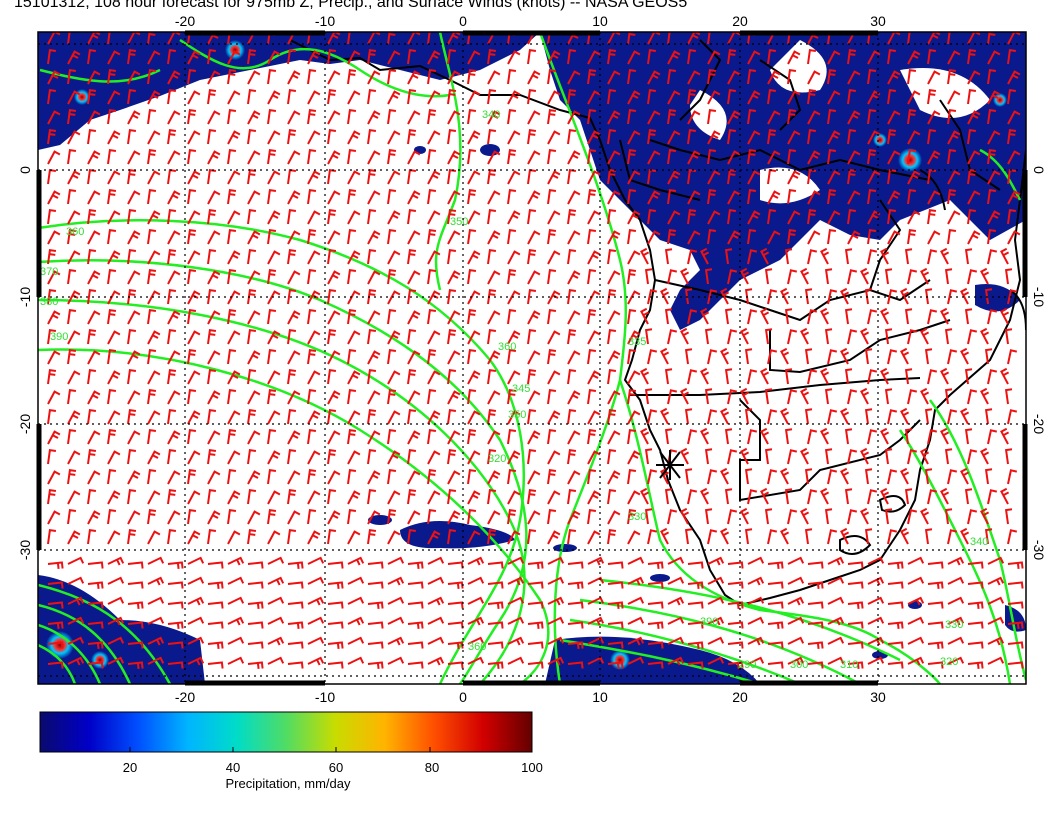 The width and height of the screenshot is (1056, 816). I want to click on contour-label: 335, so click(637, 342).